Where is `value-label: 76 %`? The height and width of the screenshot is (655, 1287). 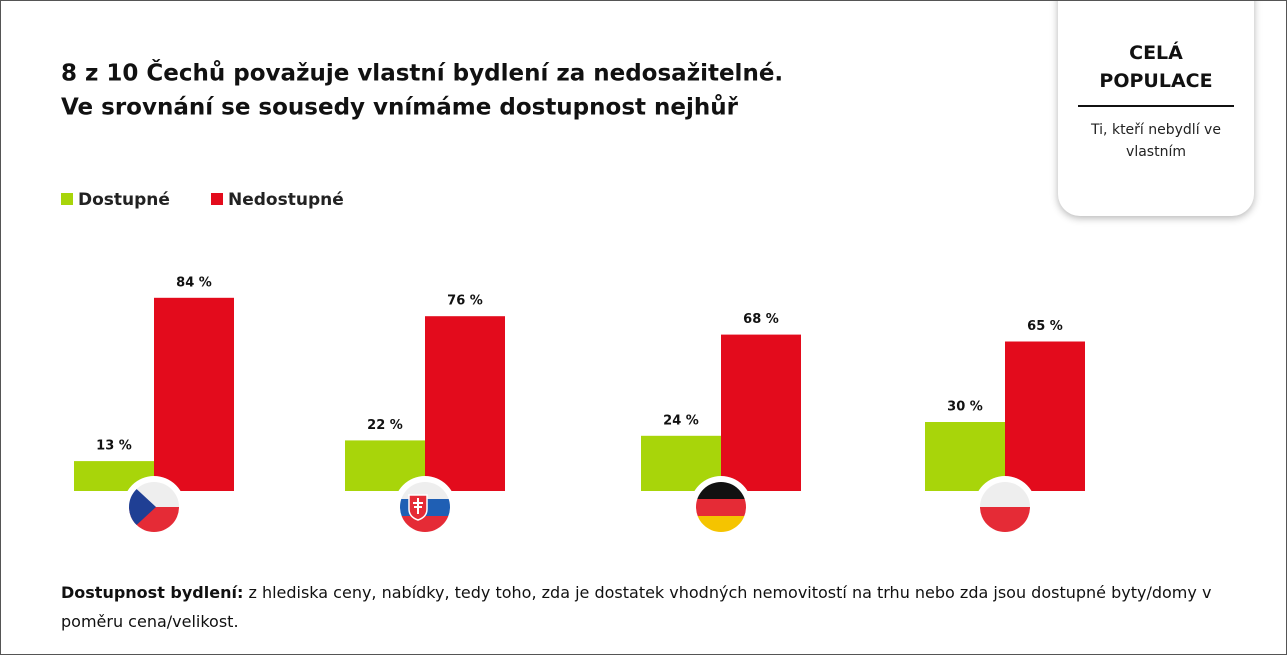 value-label: 76 % is located at coordinates (465, 301).